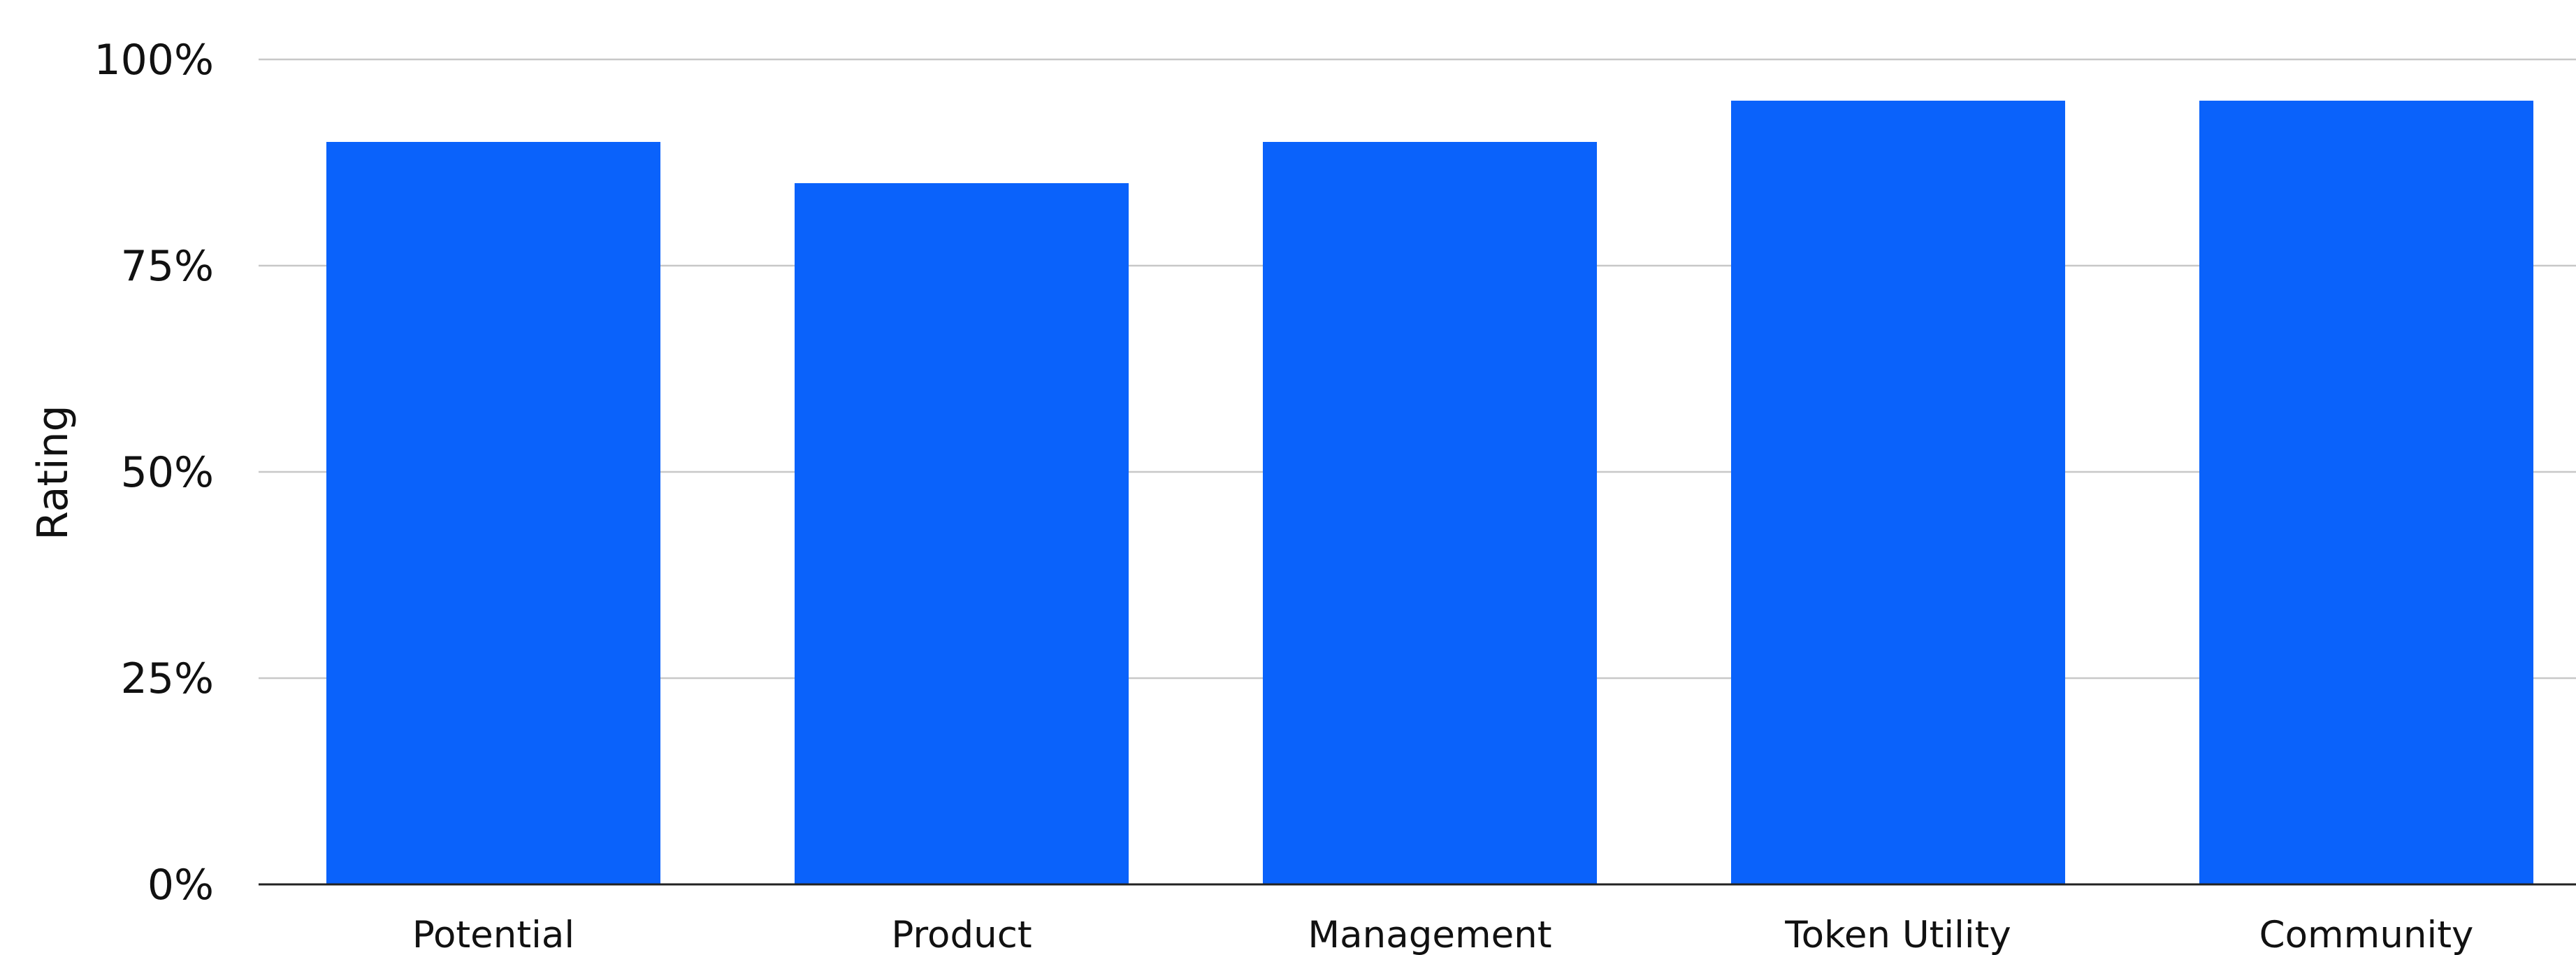 Image resolution: width=2576 pixels, height=955 pixels. Describe the element at coordinates (167, 266) in the screenshot. I see `y-tick-label: 75%` at that location.